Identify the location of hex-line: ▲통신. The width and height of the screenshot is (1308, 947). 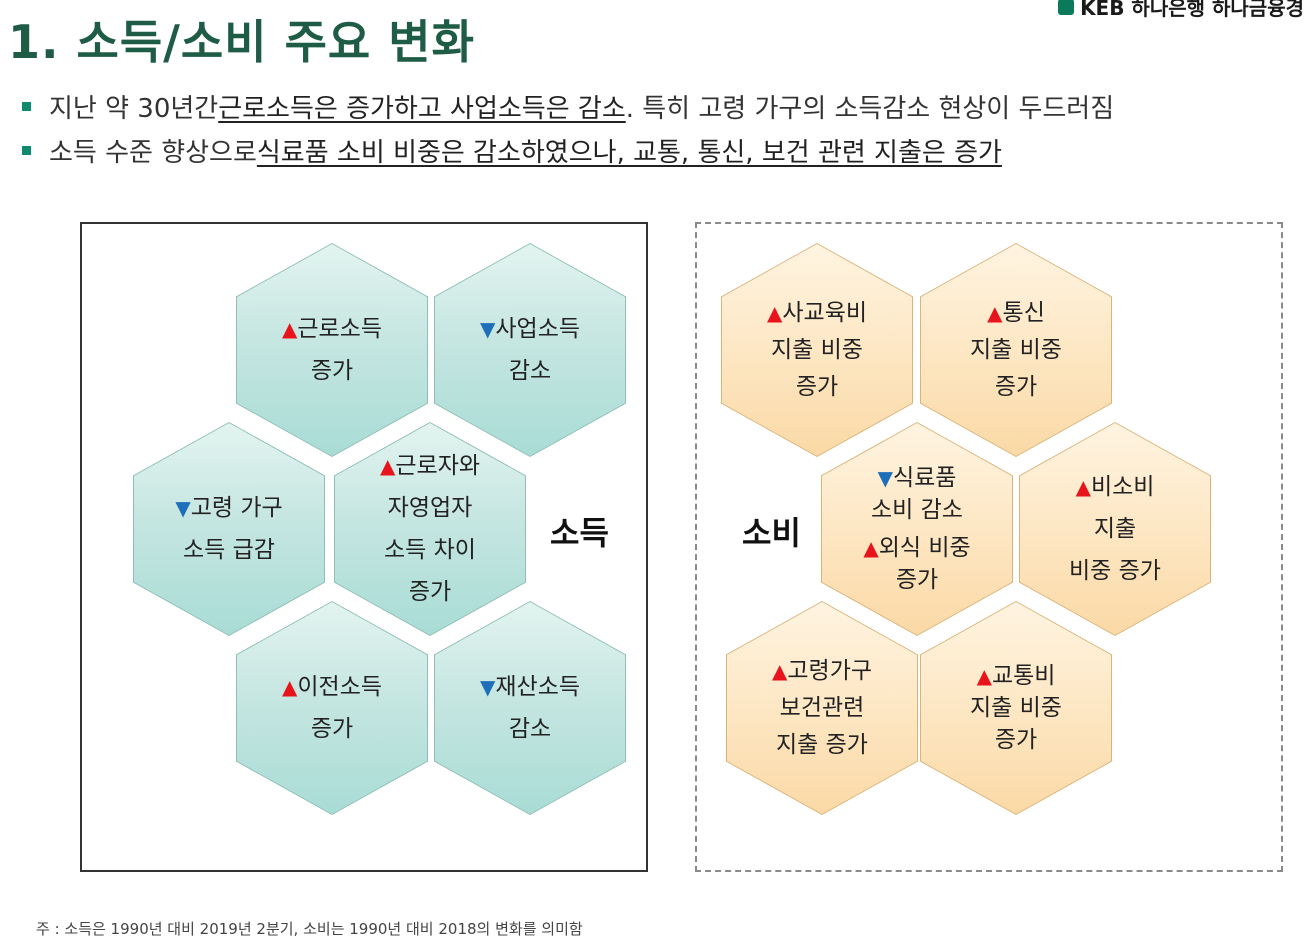
(1016, 313).